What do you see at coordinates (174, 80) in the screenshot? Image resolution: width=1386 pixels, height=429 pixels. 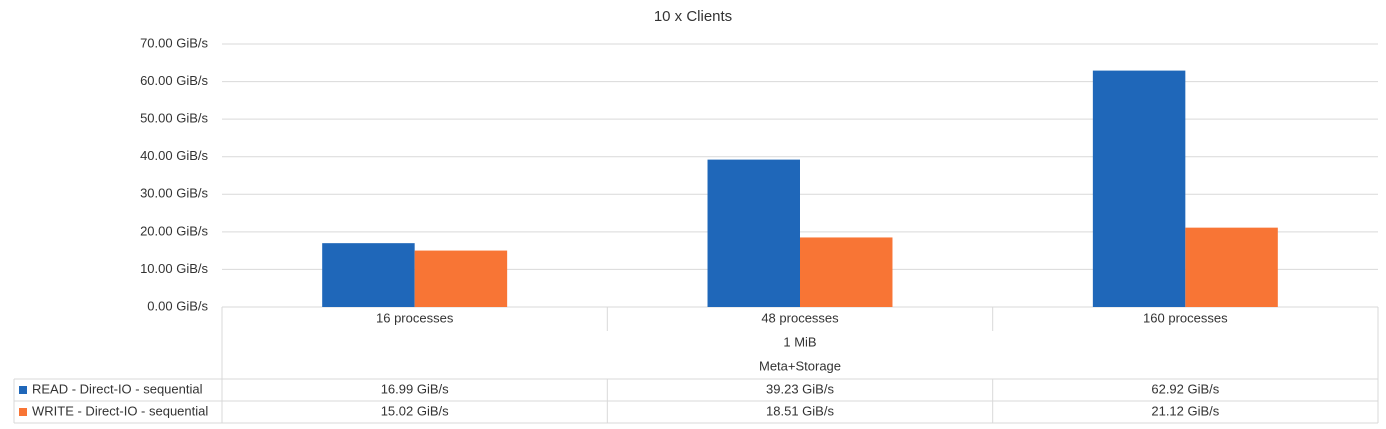 I see `y-tick-label: 60.00 GiB/s` at bounding box center [174, 80].